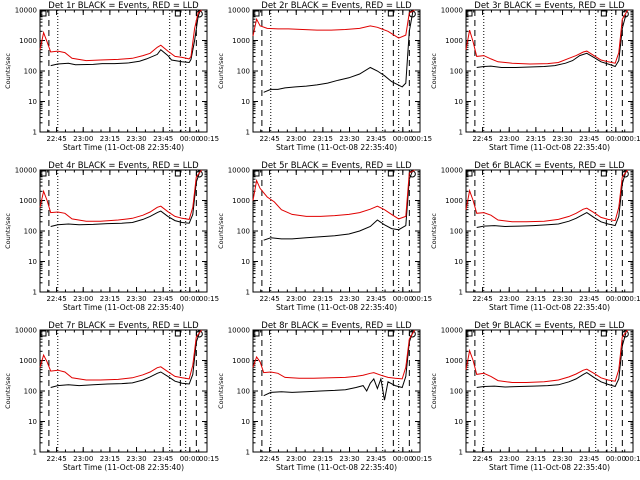  I want to click on chart-title: Det 7r BLACK = Events, RED = LLD, so click(123, 326).